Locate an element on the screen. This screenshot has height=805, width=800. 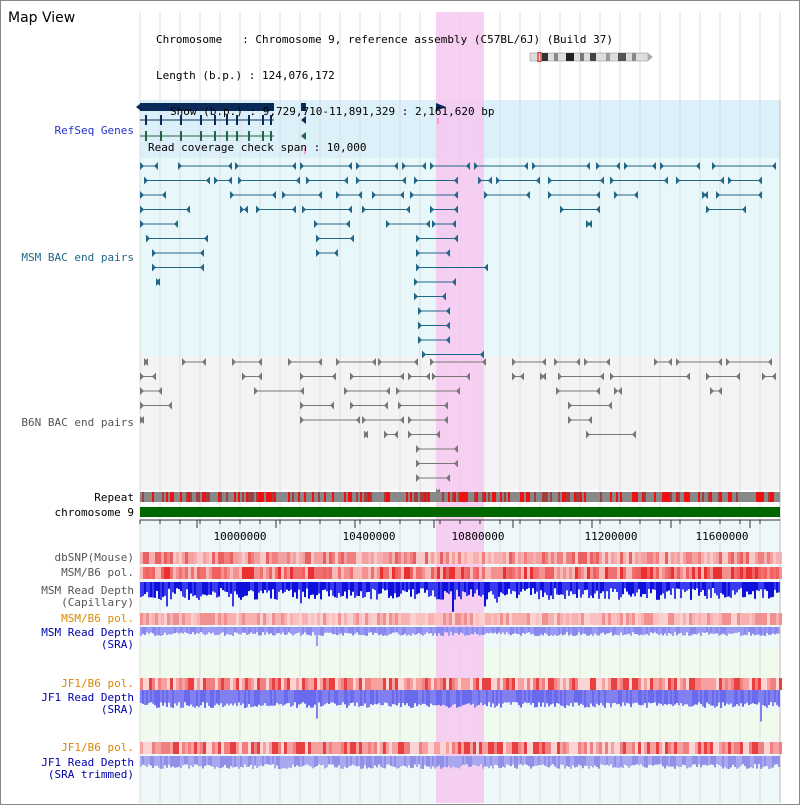
track-label-msm-depth-capillary: MSM Read Depth is located at coordinates (87, 590).